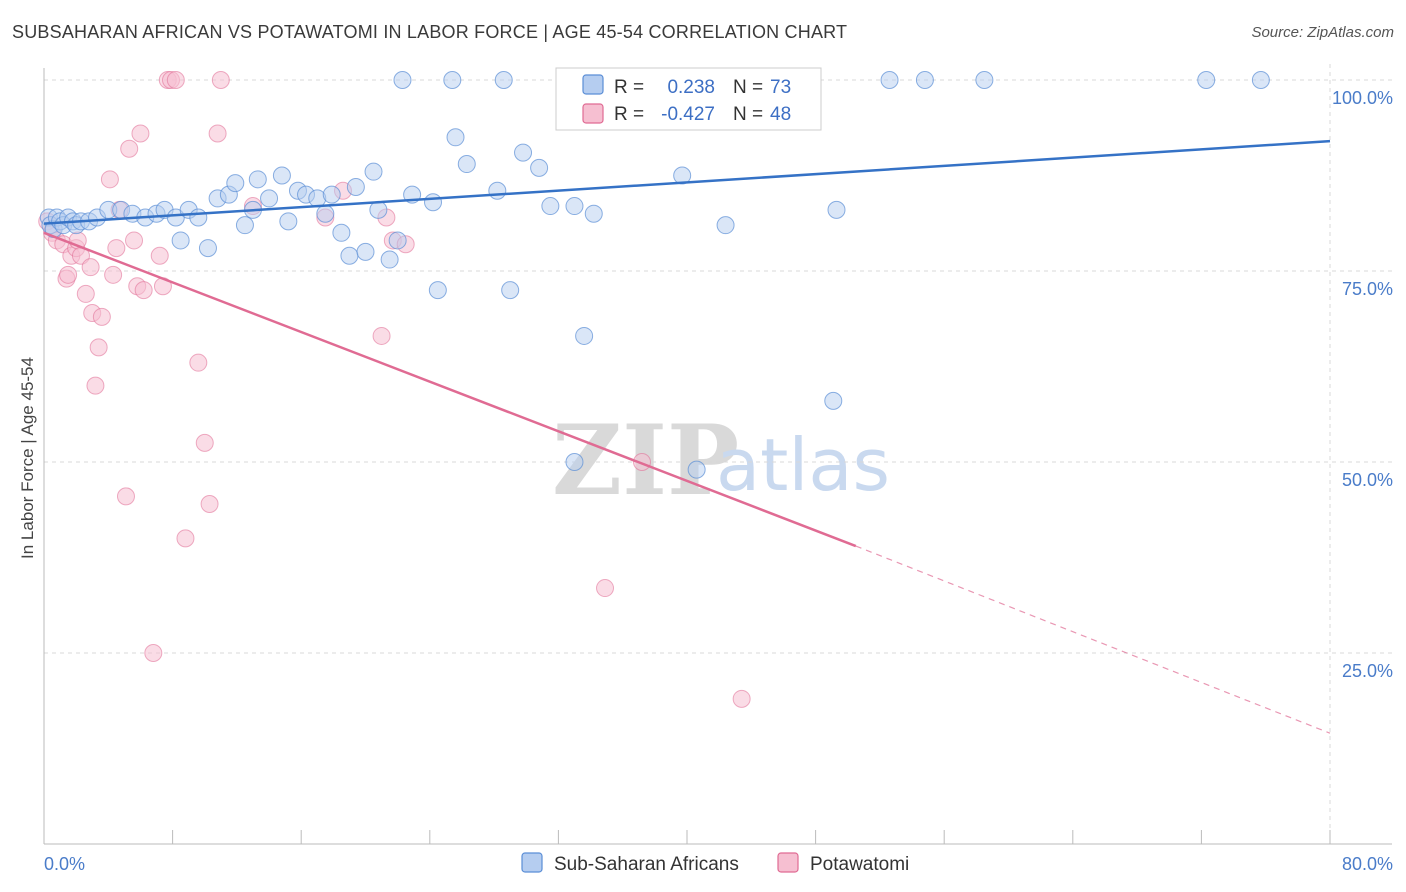 The image size is (1406, 892). What do you see at coordinates (1367, 480) in the screenshot?
I see `y-tick-label: 50.0%` at bounding box center [1367, 480].